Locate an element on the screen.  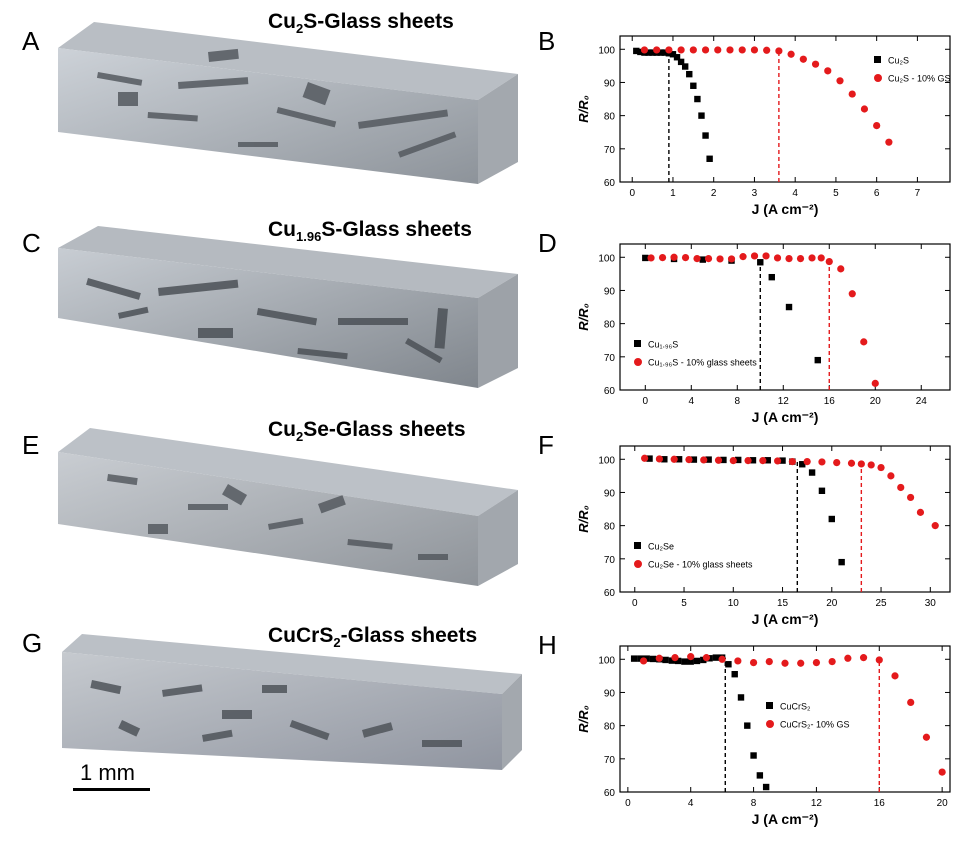
title-sub: 1.96 is located at coordinates (309, 237).